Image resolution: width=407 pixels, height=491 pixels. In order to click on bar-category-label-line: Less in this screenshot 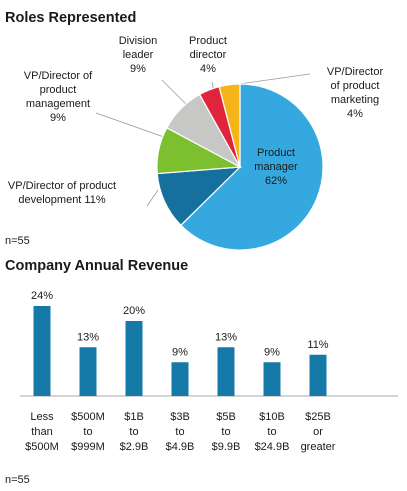, I will do `click(42, 417)`.